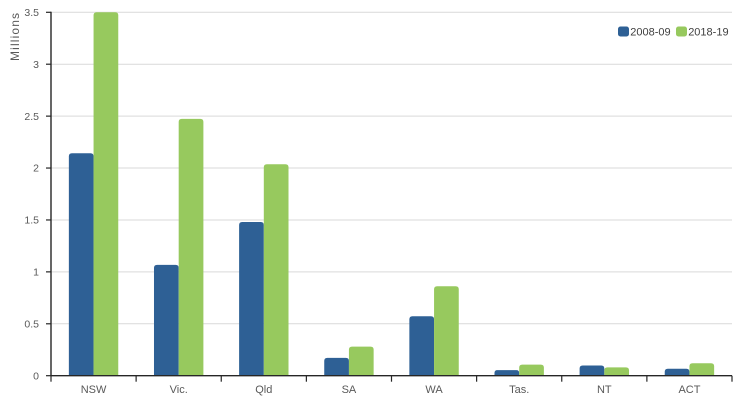 The height and width of the screenshot is (400, 743). Describe the element at coordinates (36, 273) in the screenshot. I see `svg-text: 1` at that location.